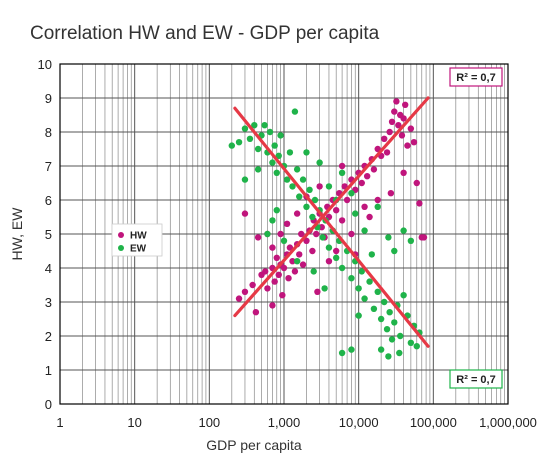 This screenshot has width=538, height=465. I want to click on y-tick-label: 8, so click(48, 132).